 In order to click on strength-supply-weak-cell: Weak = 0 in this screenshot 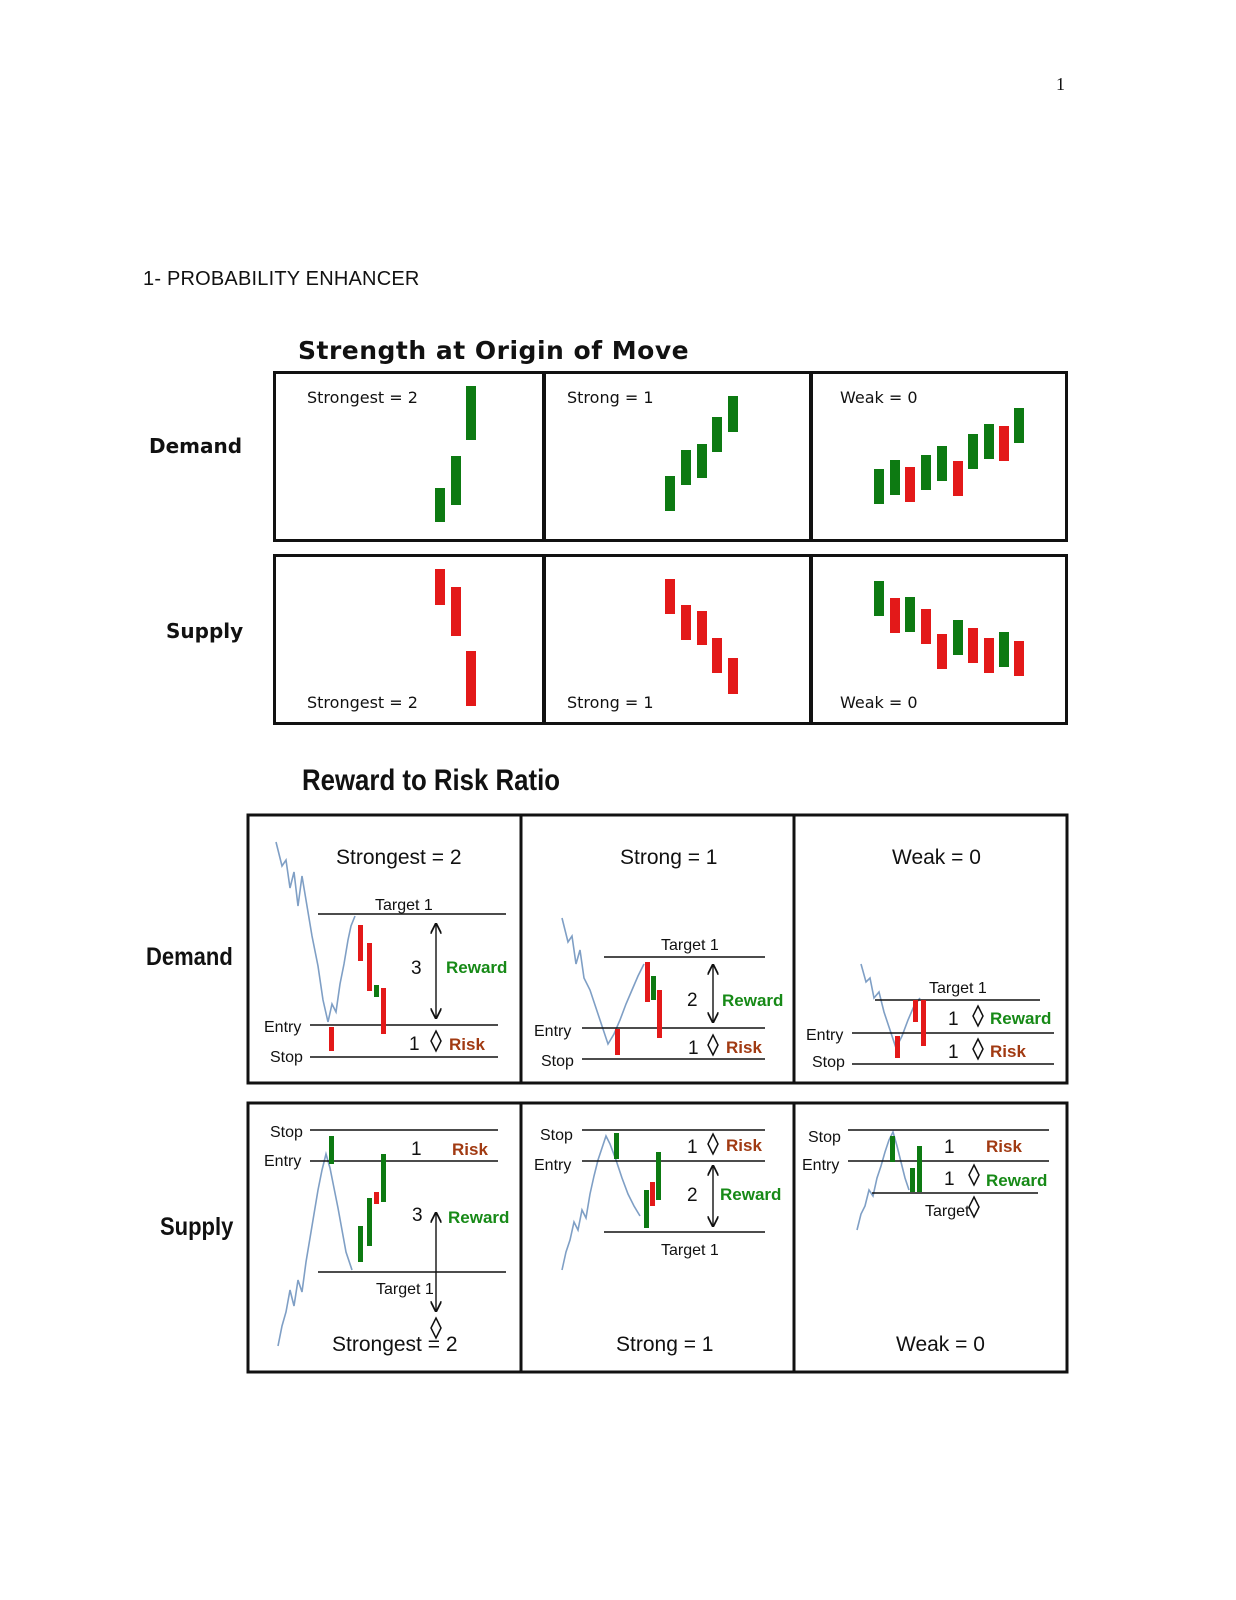, I will do `click(939, 639)`.